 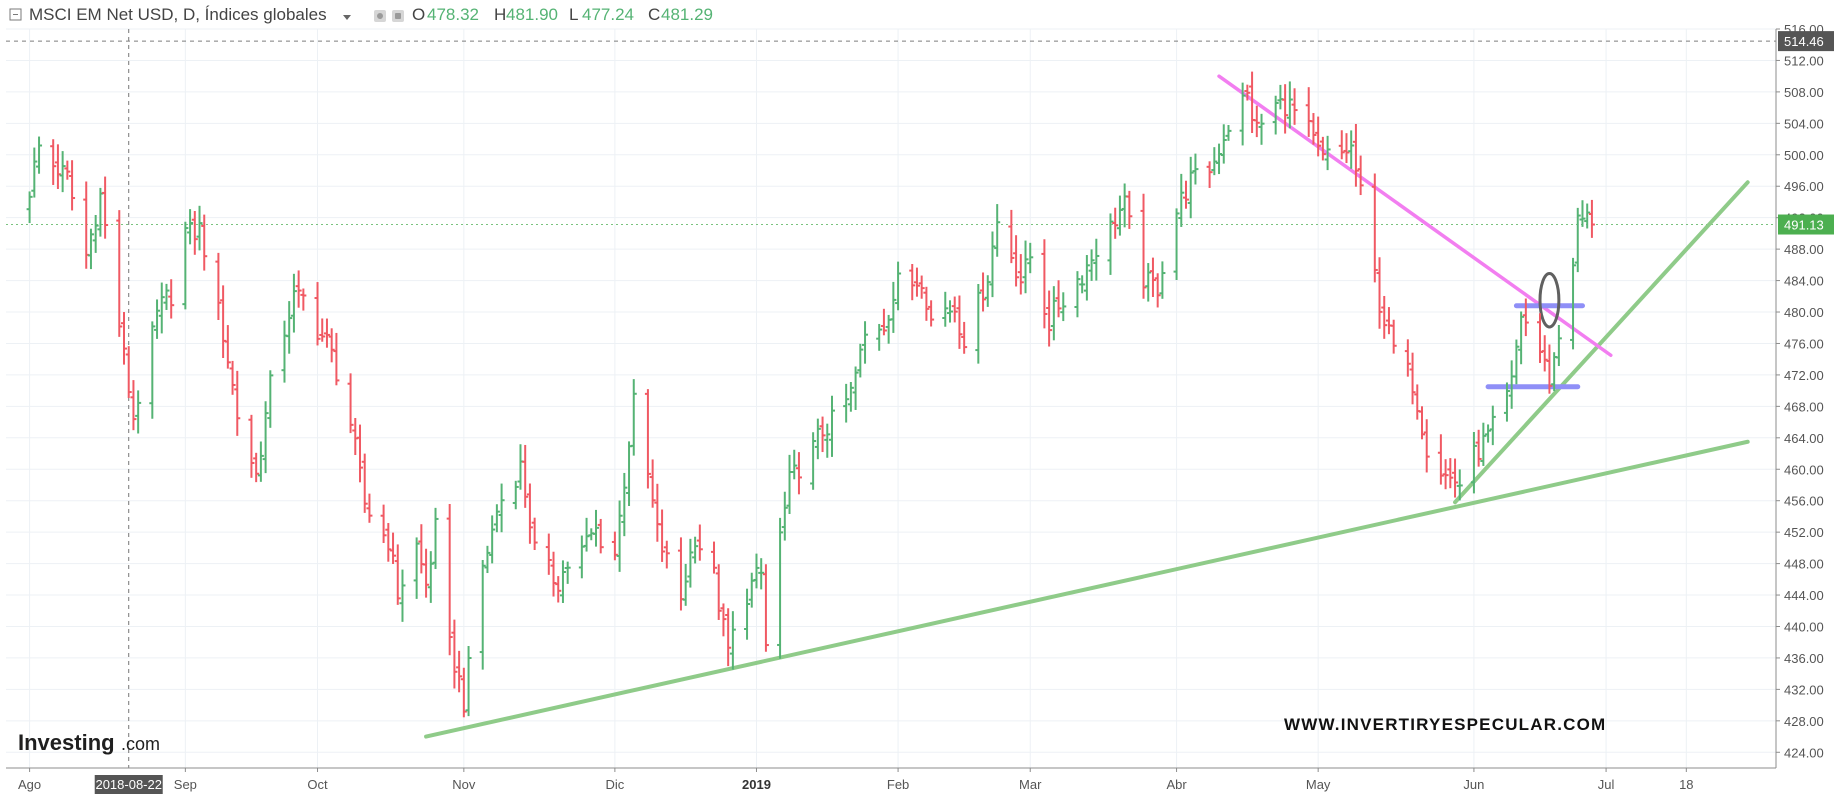 What do you see at coordinates (29, 784) in the screenshot?
I see `x-tick-label: Ago` at bounding box center [29, 784].